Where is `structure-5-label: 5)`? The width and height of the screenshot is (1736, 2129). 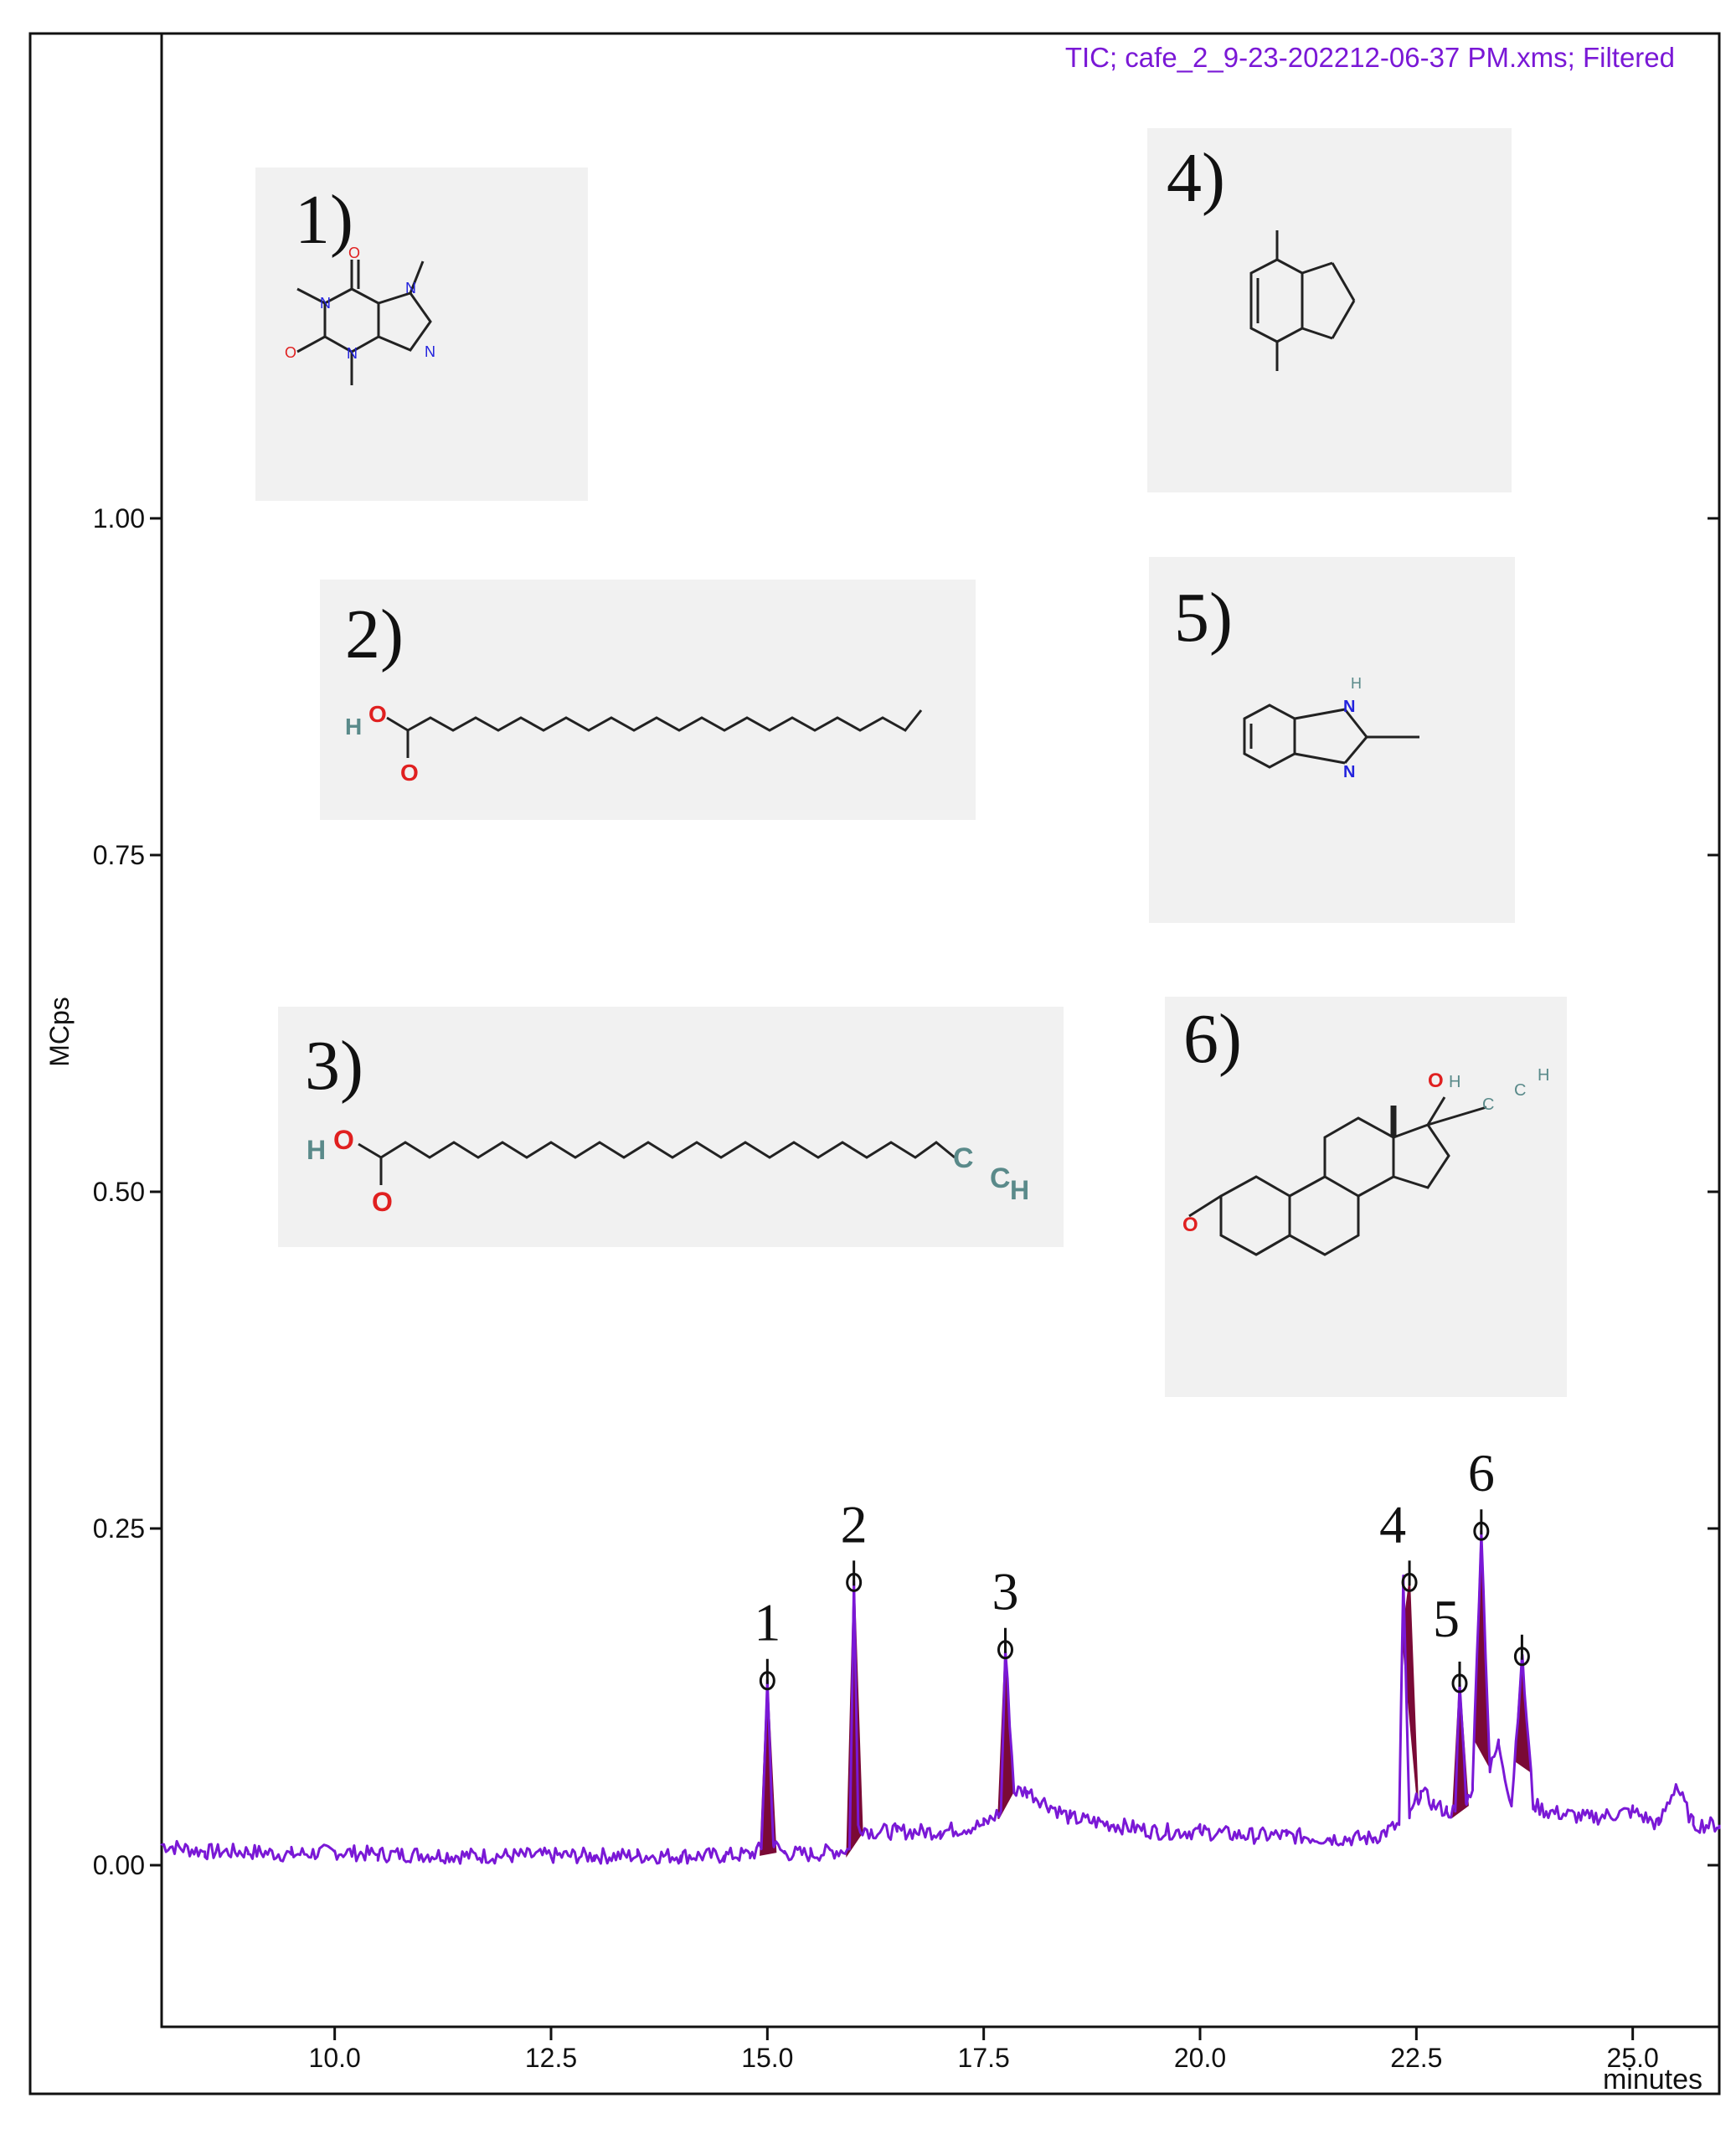 structure-5-label: 5) is located at coordinates (1203, 618).